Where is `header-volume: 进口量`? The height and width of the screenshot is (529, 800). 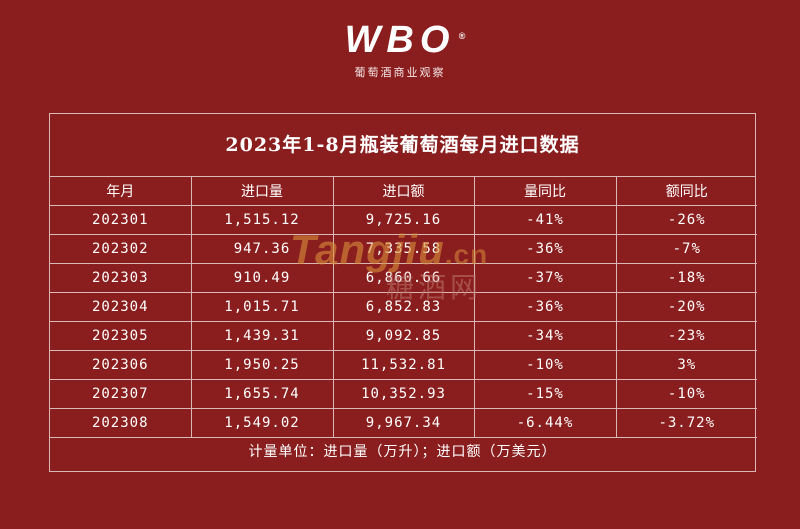 header-volume: 进口量 is located at coordinates (262, 191).